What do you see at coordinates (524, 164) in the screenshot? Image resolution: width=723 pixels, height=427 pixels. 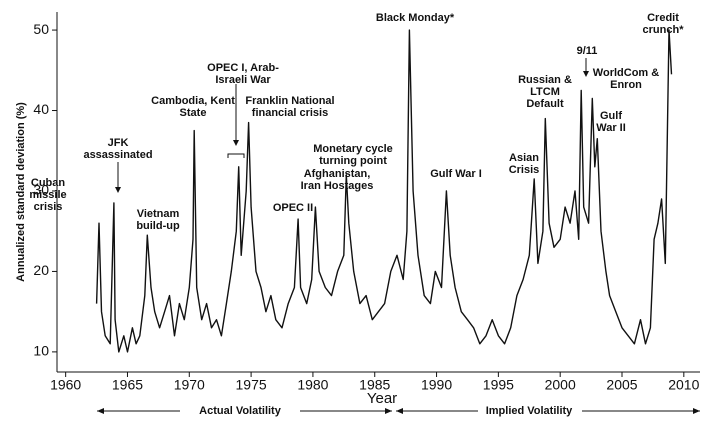 I see `annotation: Asian Crisis` at bounding box center [524, 164].